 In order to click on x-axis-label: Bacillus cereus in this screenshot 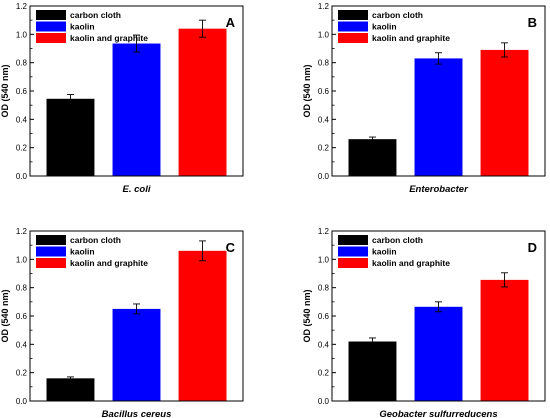, I will do `click(137, 413)`.